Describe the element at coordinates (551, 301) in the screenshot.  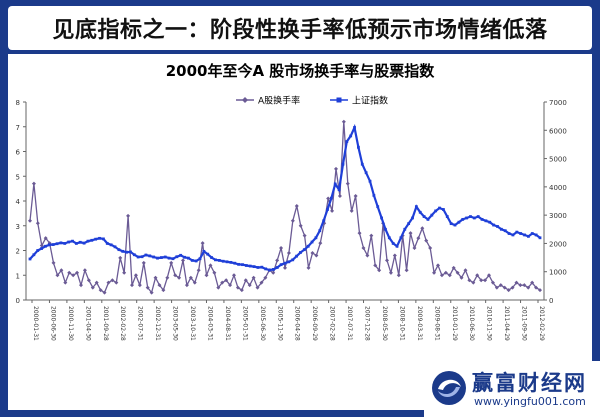
I see `right-tick-label: 0` at that location.